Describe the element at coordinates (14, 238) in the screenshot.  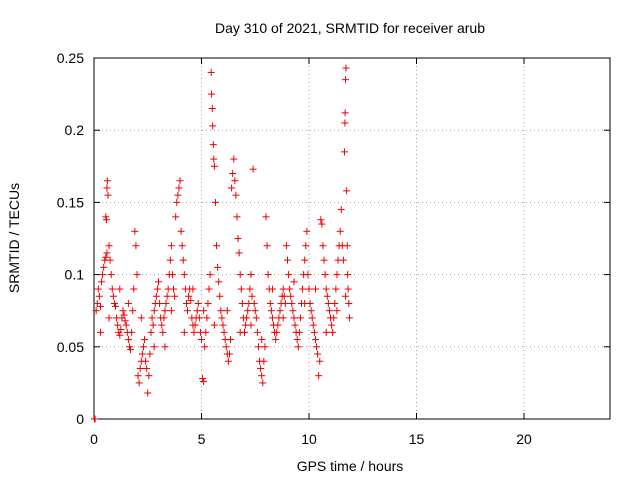
I see `y-axis-label: SRMTID / TECUs` at that location.